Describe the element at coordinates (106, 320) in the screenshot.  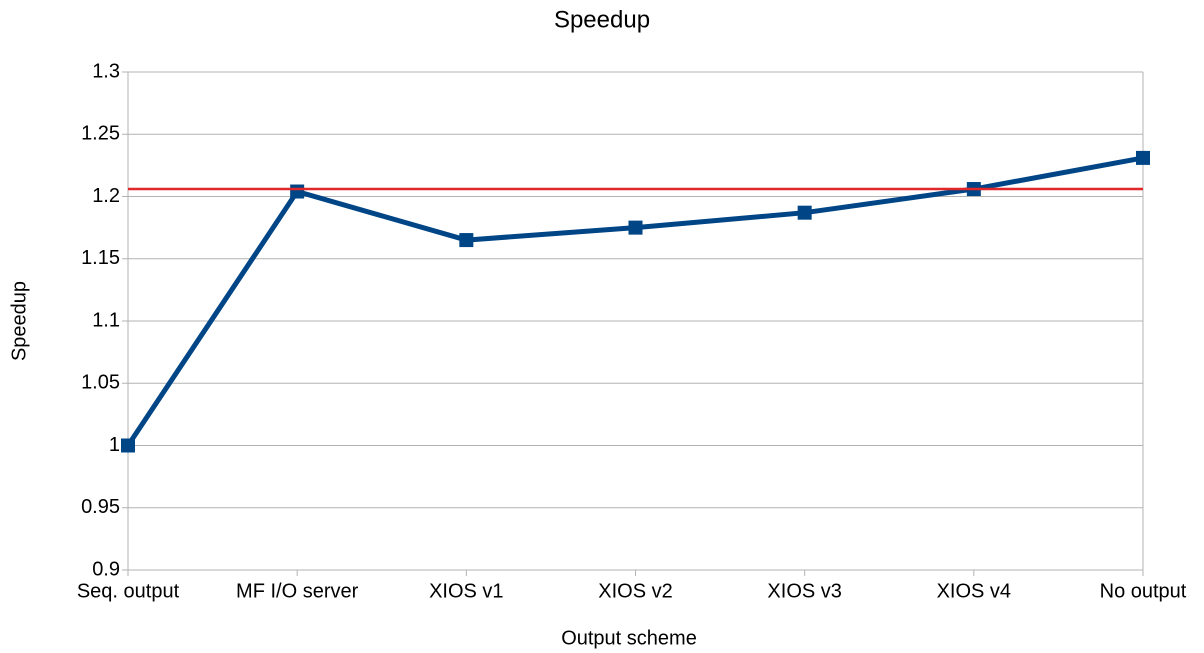
I see `y-tick-label: 1.1` at that location.